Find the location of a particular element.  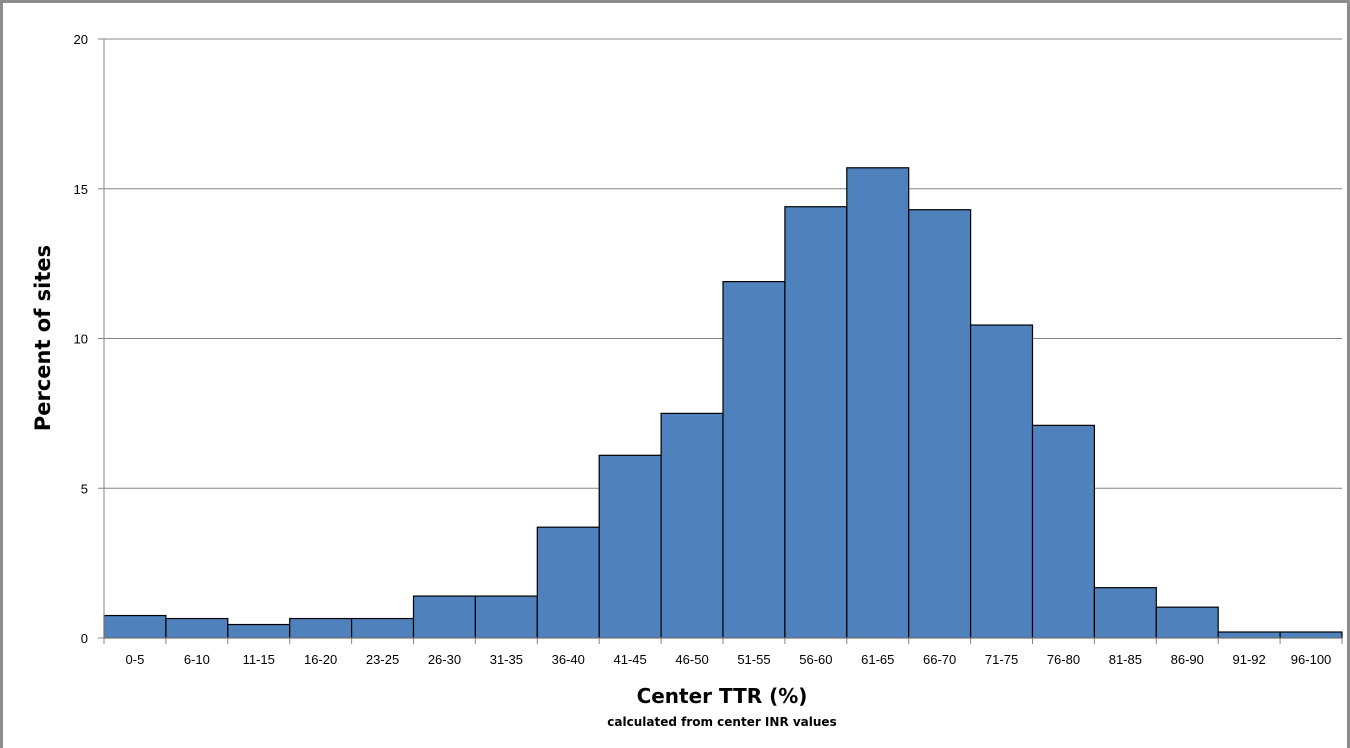

x-tick-label: 81-85 is located at coordinates (1125, 659).